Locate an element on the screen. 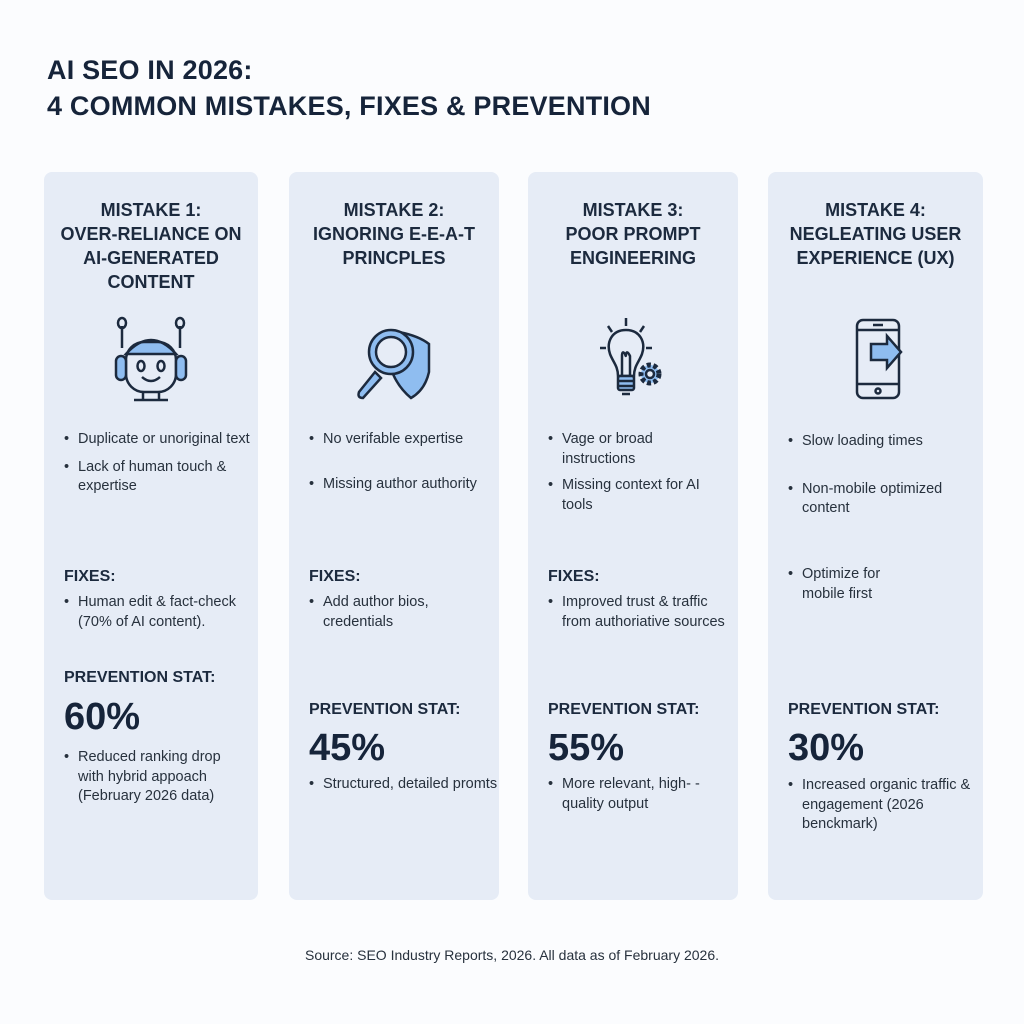  fixes-list: Optimize for mobile first is located at coordinates (881, 584).